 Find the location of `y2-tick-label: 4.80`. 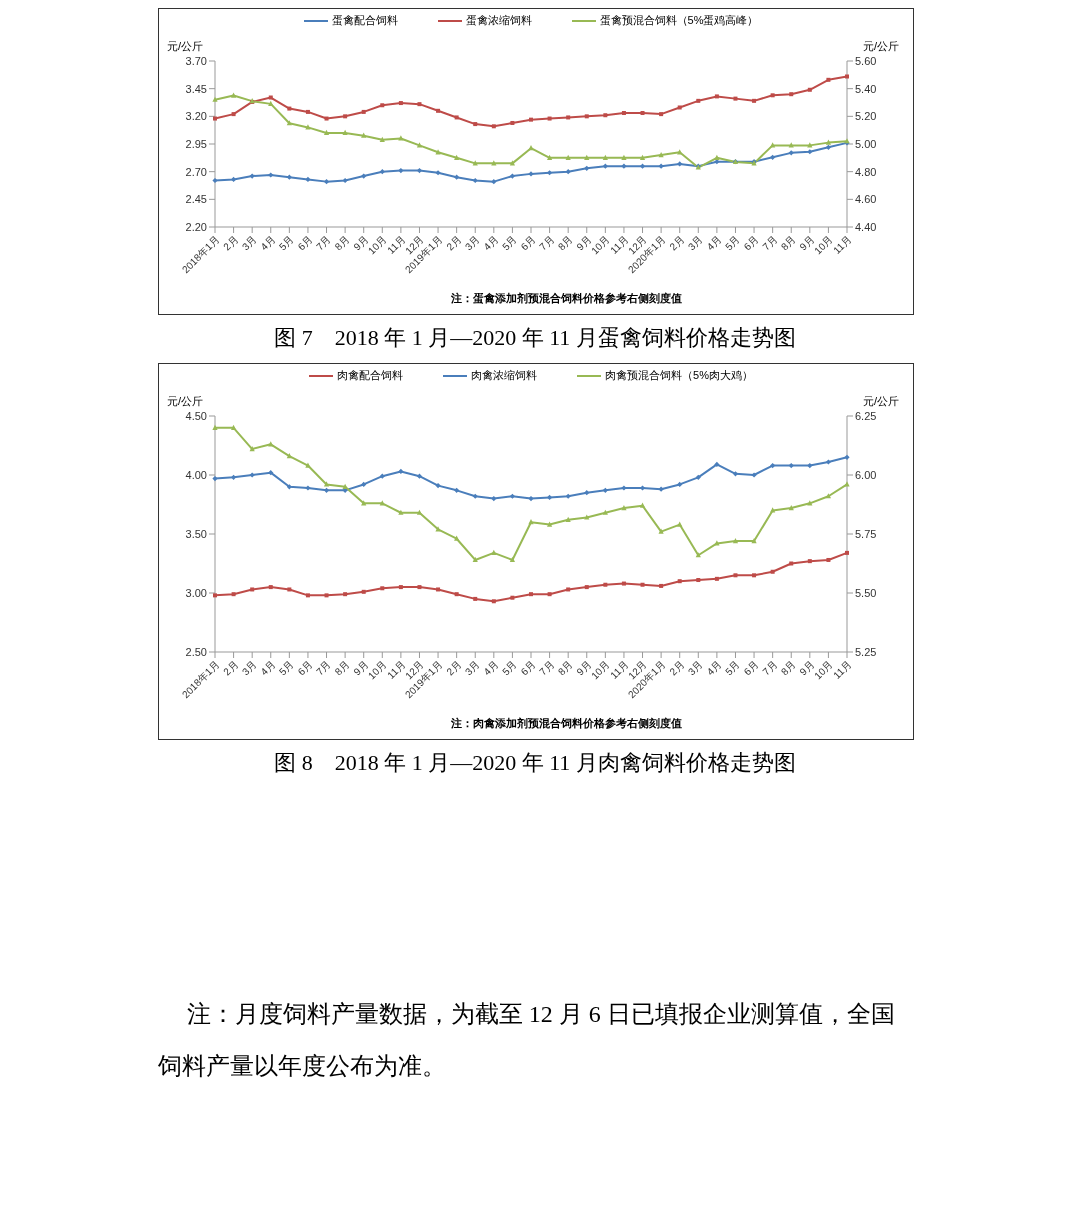

y2-tick-label: 4.80 is located at coordinates (866, 171).